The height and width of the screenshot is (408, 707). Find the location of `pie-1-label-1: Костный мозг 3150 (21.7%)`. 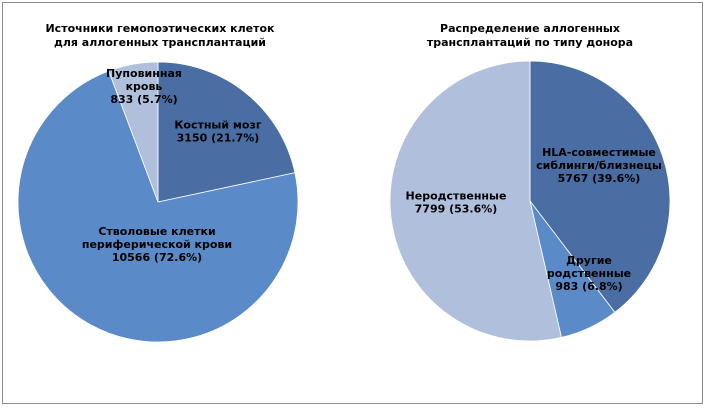

pie-1-label-1: Костный мозг 3150 (21.7%) is located at coordinates (217, 132).